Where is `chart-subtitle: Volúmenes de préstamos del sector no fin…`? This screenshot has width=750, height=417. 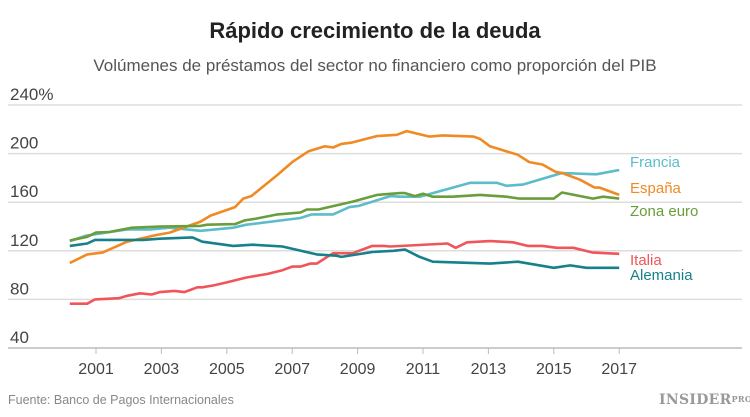
chart-subtitle: Volúmenes de préstamos del sector no fin… is located at coordinates (375, 65).